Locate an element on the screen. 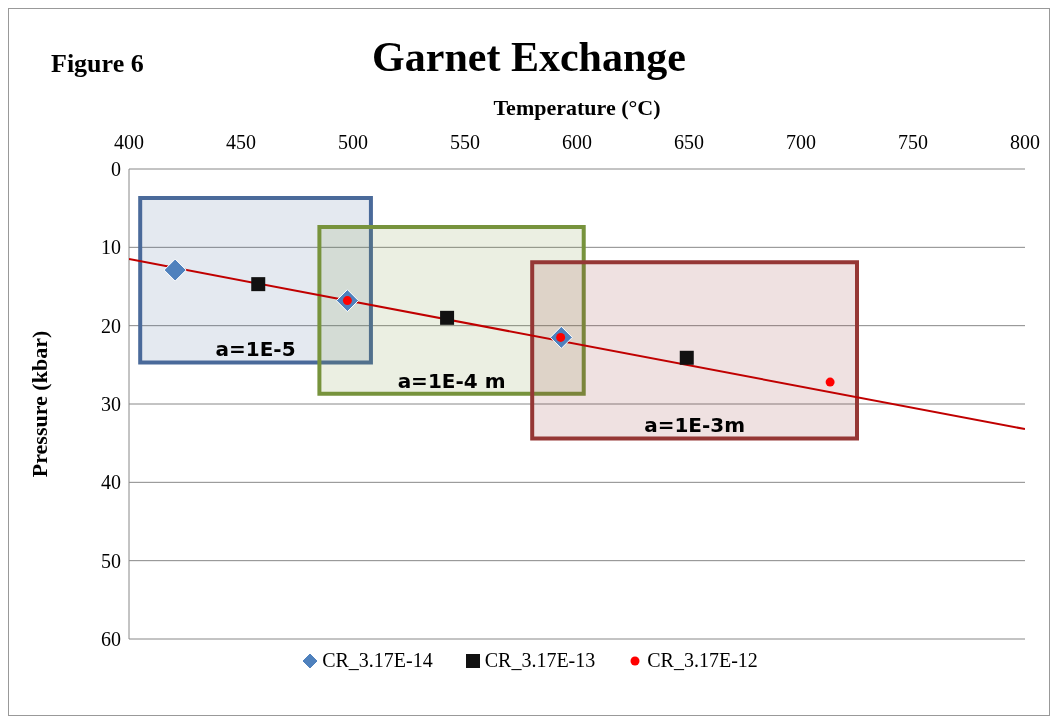 This screenshot has width=1058, height=722. y-tick-label: 30 is located at coordinates (111, 404).